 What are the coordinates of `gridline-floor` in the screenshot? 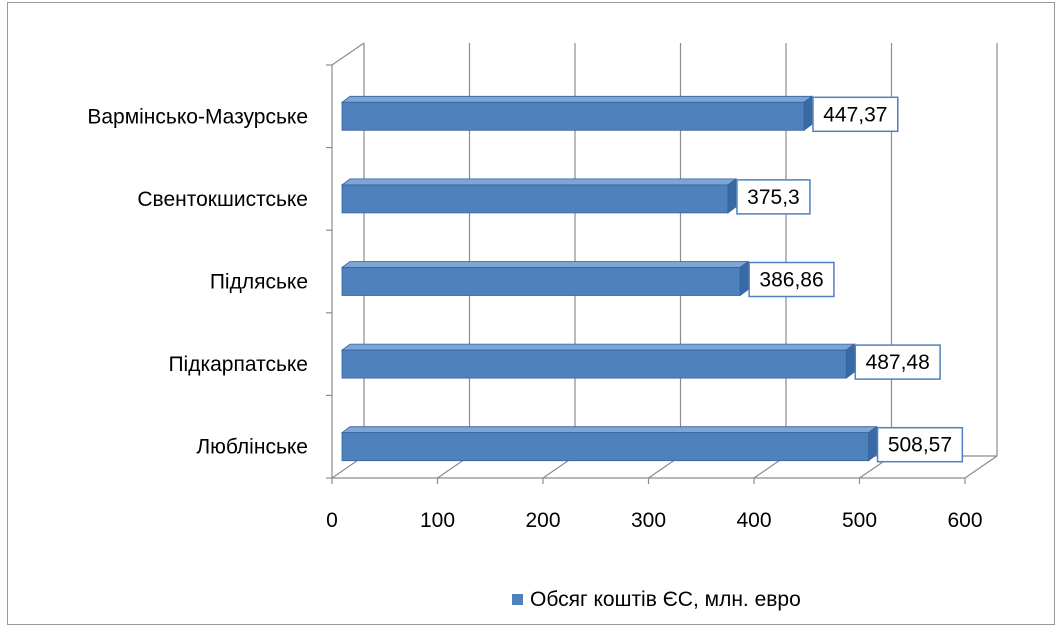 It's located at (981, 467).